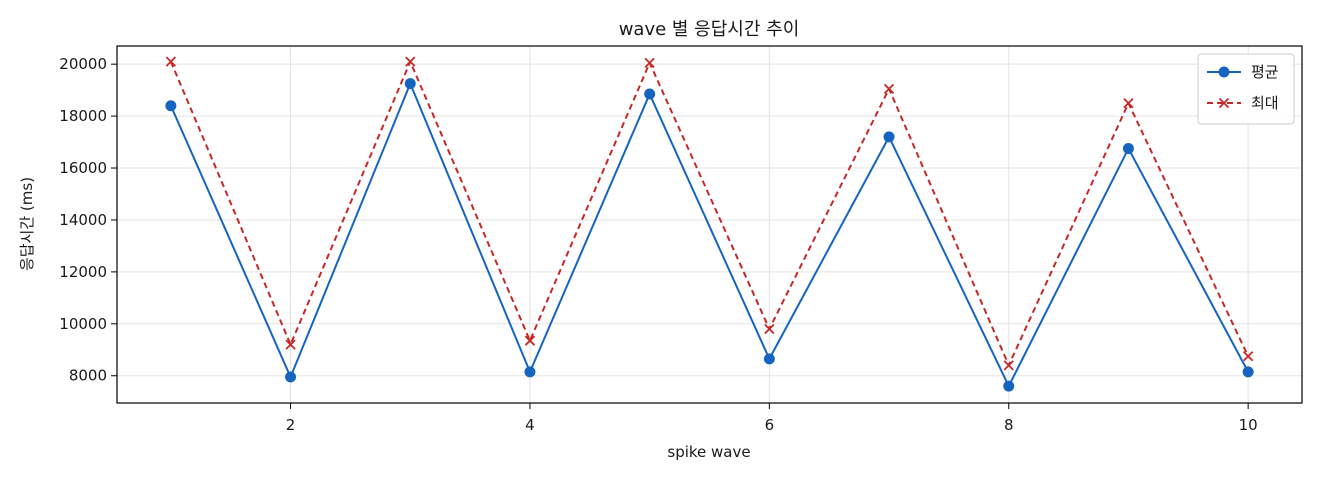  Describe the element at coordinates (27, 224) in the screenshot. I see `y-axis-title: 응답시간 (ms)` at that location.